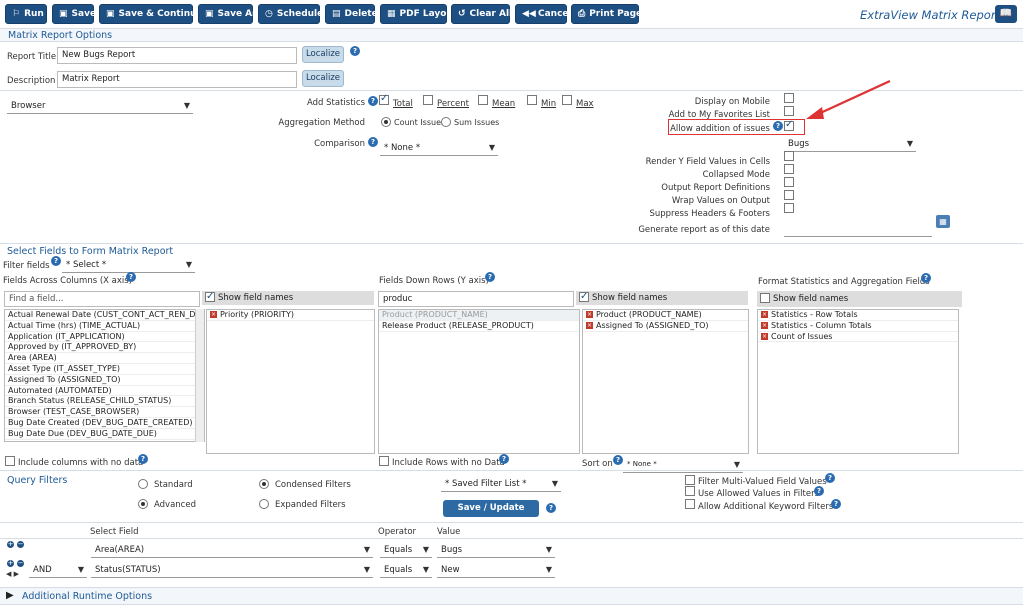 This screenshot has width=1023, height=612. What do you see at coordinates (210, 297) in the screenshot?
I see `show-field-names-x-checkbox` at bounding box center [210, 297].